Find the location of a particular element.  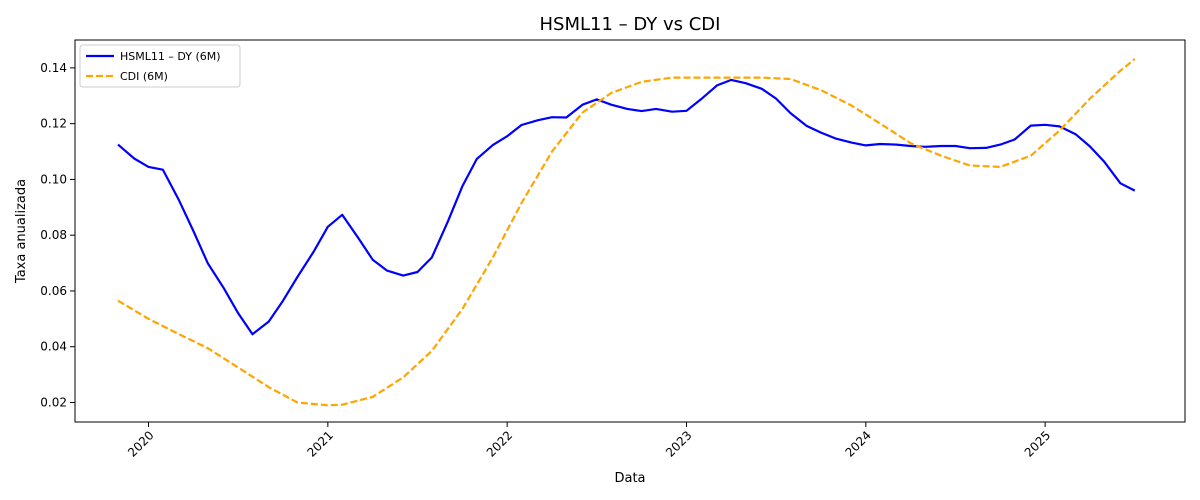

x-tick-label: 2020 is located at coordinates (140, 443).